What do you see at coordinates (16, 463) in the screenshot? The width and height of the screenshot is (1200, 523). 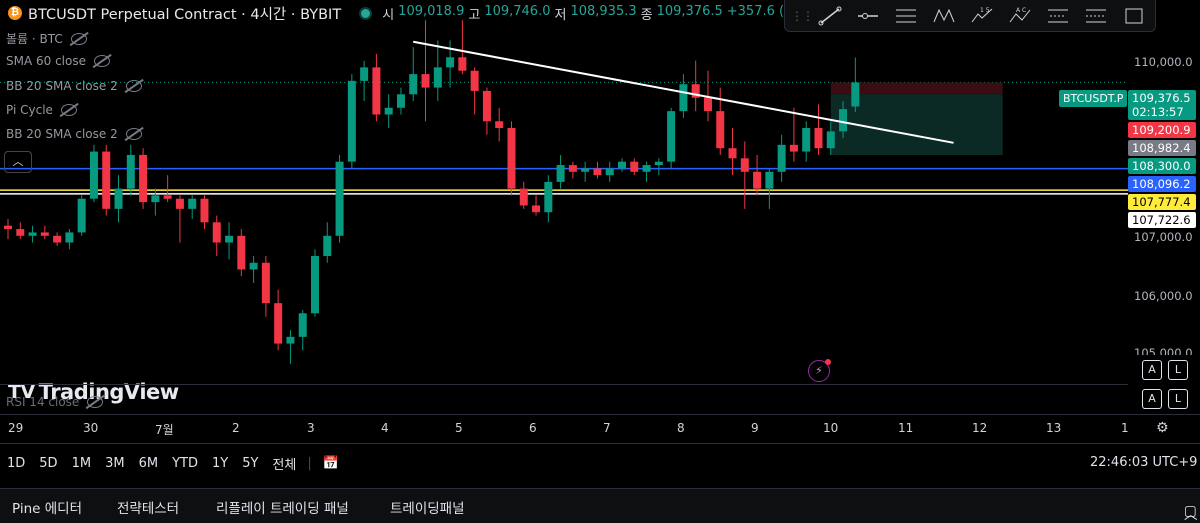 I see `timeframe-1d: 1D` at bounding box center [16, 463].